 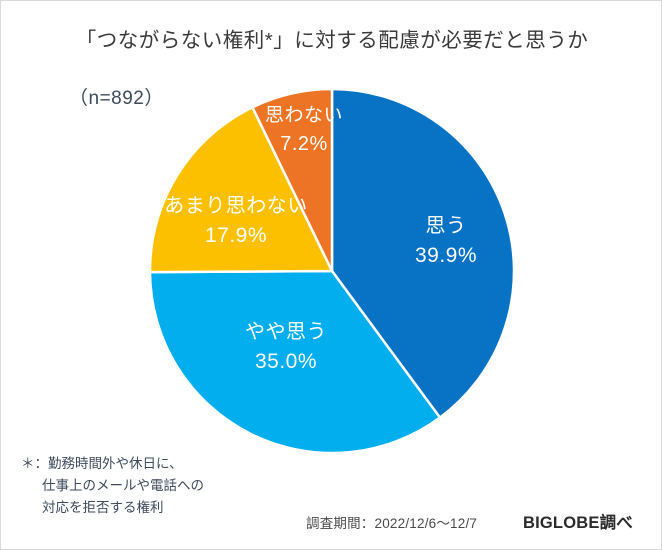 What do you see at coordinates (332, 40) in the screenshot?
I see `page-title: 「つながらない権利*」に対する配慮が必要だと思うか` at bounding box center [332, 40].